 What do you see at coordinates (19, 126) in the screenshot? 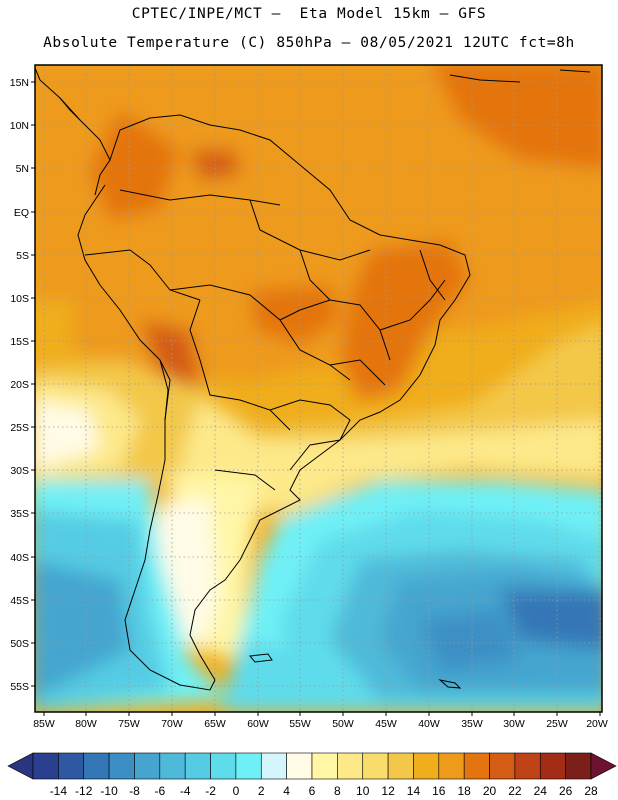
I see `lat-label: 10N` at bounding box center [19, 126].